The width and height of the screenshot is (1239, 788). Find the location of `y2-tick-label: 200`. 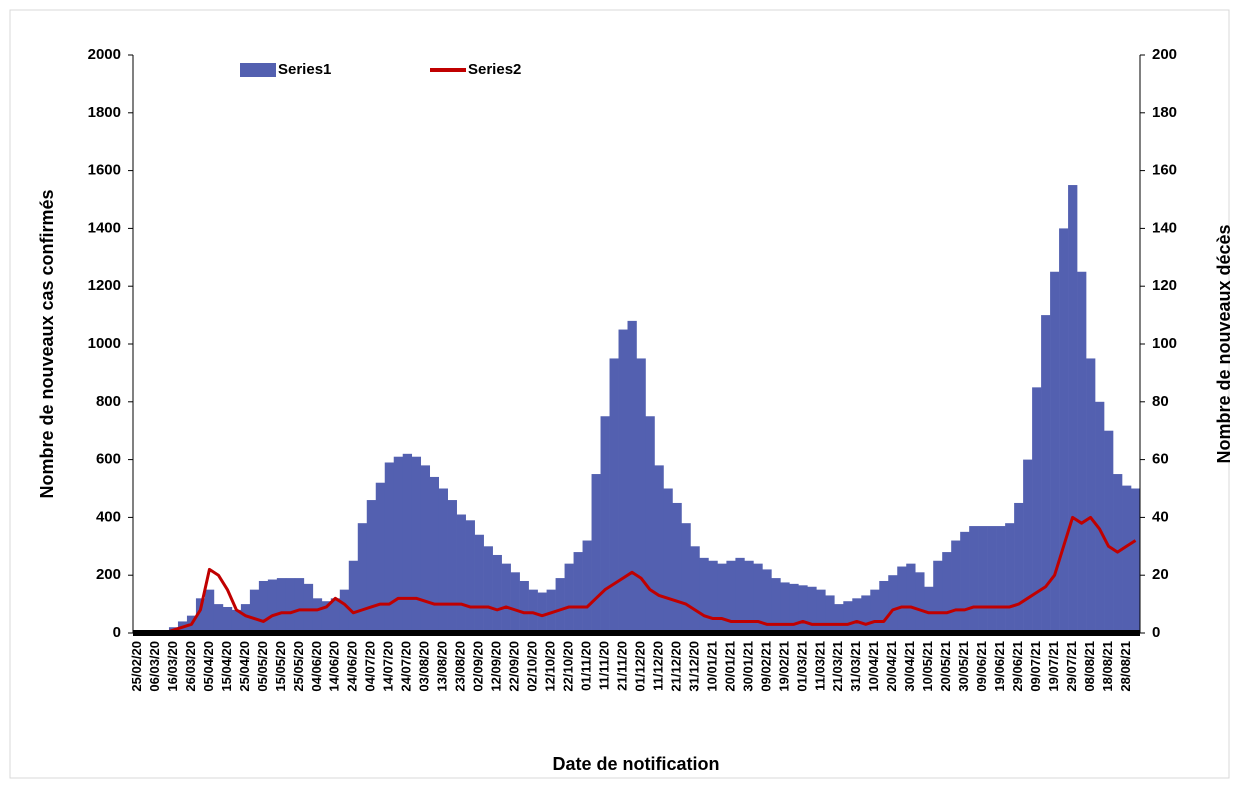

y2-tick-label: 200 is located at coordinates (1164, 54).